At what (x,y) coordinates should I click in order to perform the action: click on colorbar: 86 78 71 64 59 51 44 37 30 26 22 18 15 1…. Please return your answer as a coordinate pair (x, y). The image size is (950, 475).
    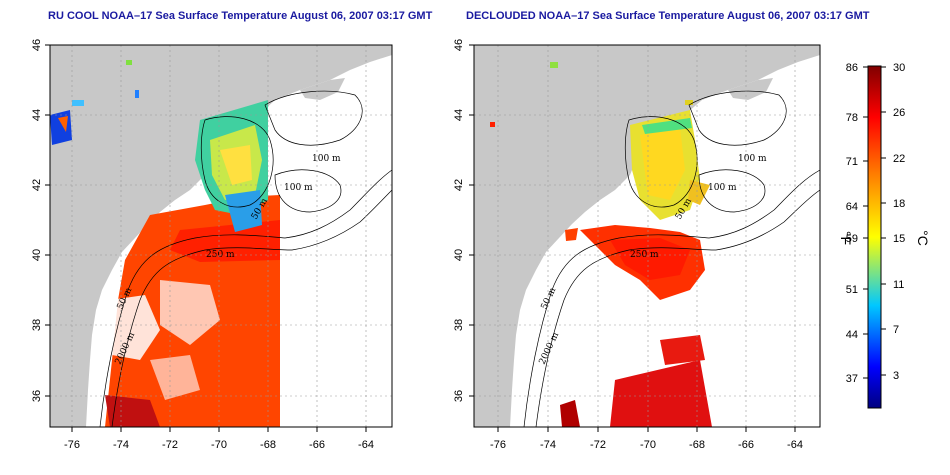
    Looking at the image, I should click on (884, 235).